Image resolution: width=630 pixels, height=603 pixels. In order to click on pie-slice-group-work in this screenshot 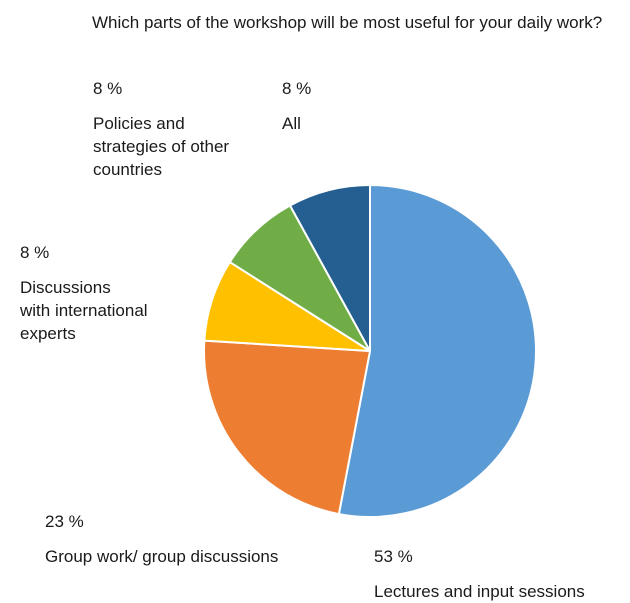, I will do `click(287, 427)`.